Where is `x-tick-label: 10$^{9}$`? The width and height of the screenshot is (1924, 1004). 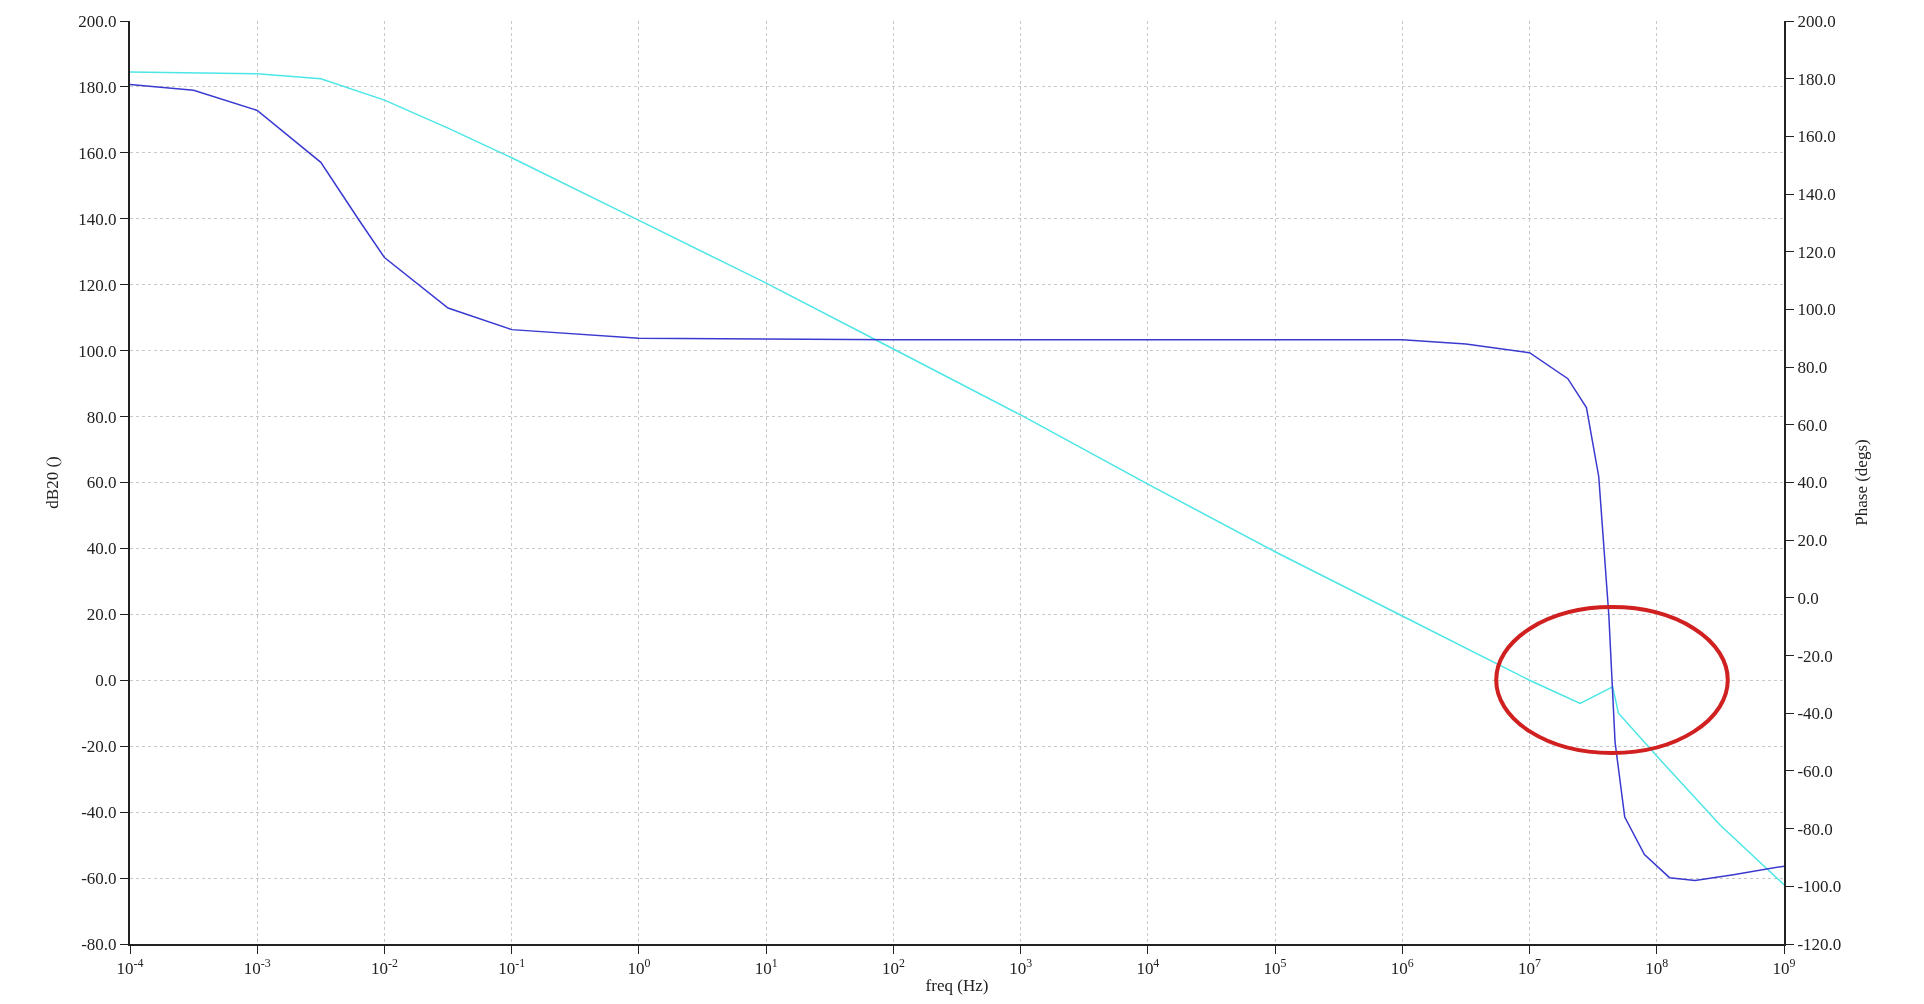
x-tick-label: 10$^{9}$ is located at coordinates (1784, 967).